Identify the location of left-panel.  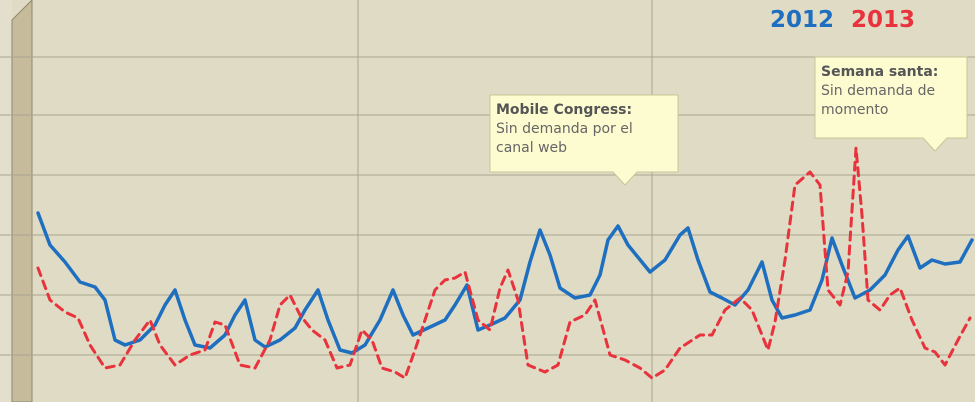
(6, 201).